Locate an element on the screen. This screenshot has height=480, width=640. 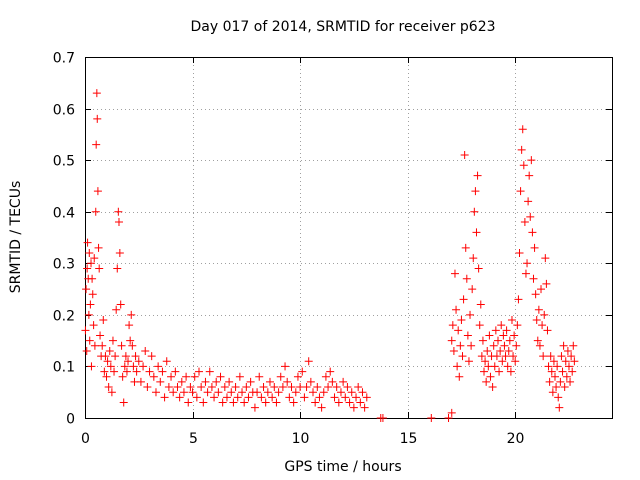
y-tick-label: 0.5 is located at coordinates (64, 162).